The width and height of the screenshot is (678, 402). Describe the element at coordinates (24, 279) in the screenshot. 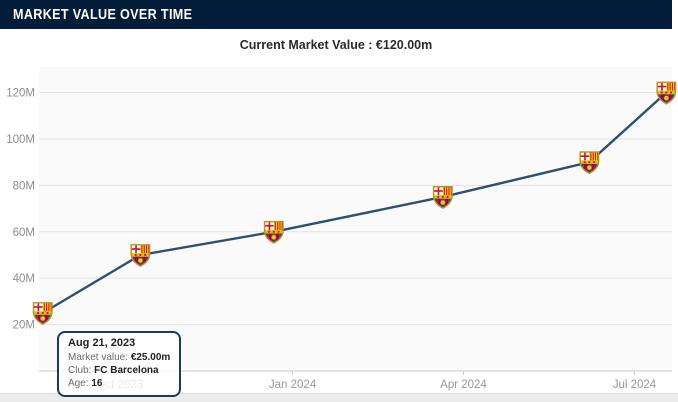

I see `y-axis-label: 40M` at that location.